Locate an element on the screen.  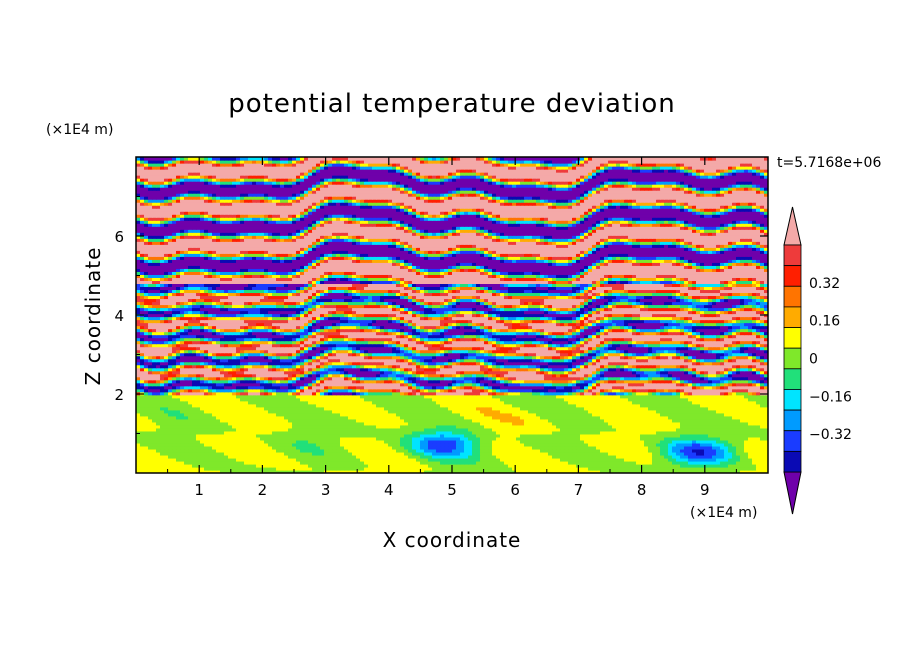
x-tick-label: 5 is located at coordinates (452, 490).